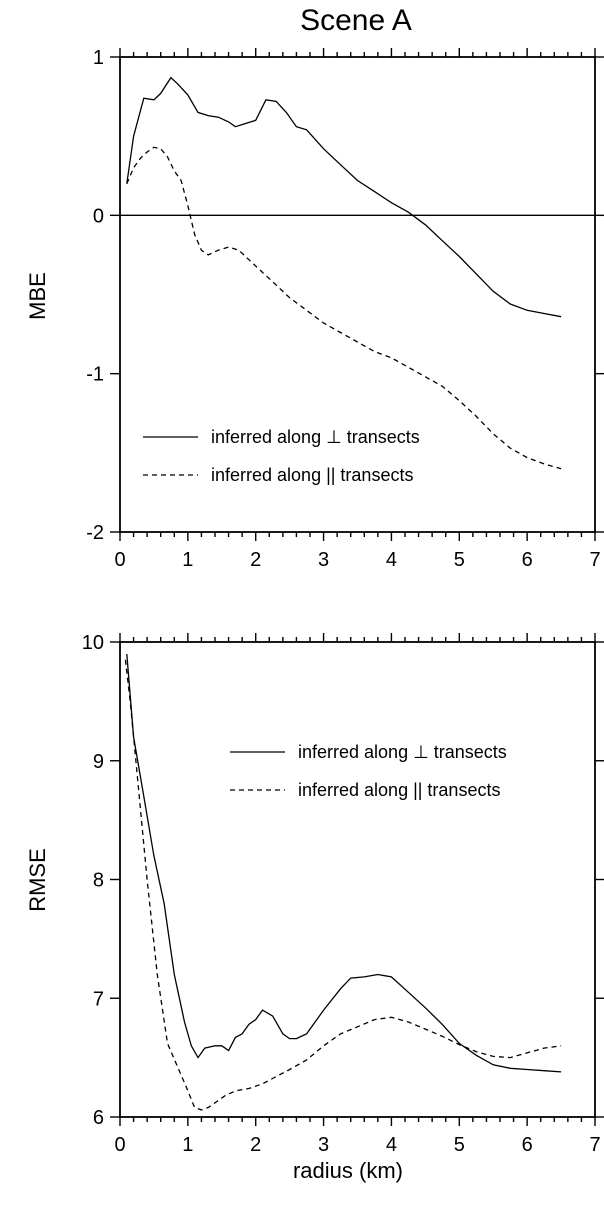 The image size is (604, 1217). Describe the element at coordinates (527, 560) in the screenshot. I see `mbe-x-tick-label: 6` at that location.